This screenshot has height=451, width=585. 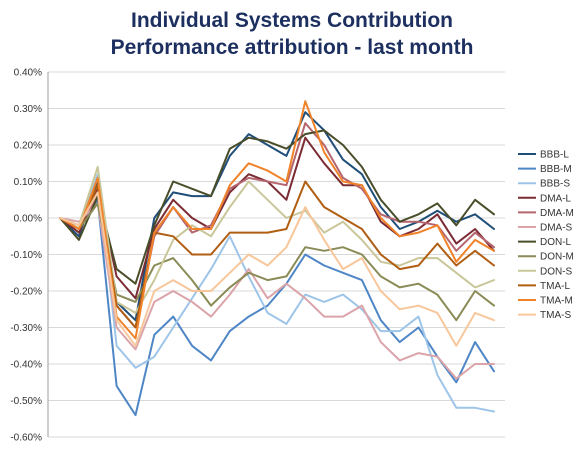 What do you see at coordinates (292, 47) in the screenshot?
I see `chart-title-line-2: Performance attribution - last month` at bounding box center [292, 47].